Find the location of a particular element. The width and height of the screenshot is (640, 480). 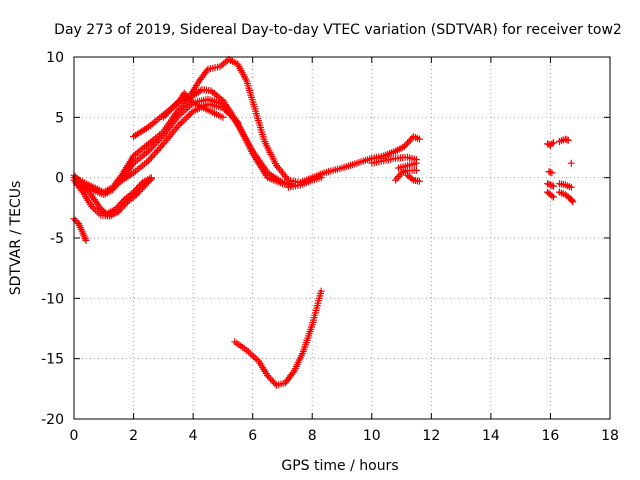

y-tick-label: 10 is located at coordinates (55, 58).